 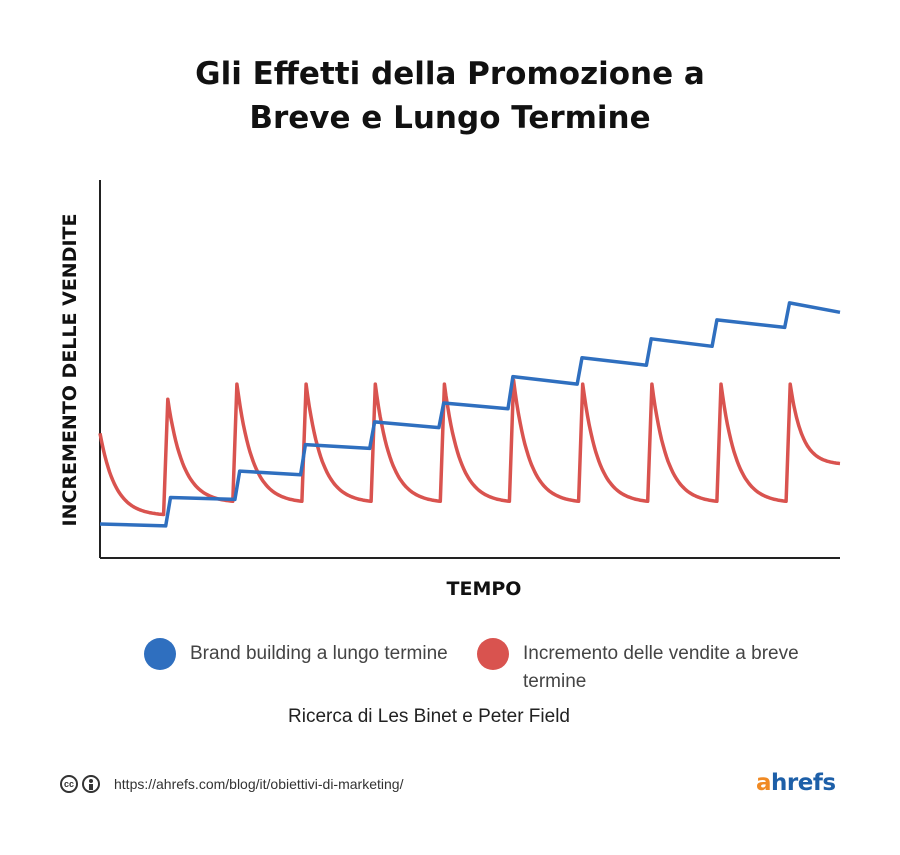 I want to click on legend-dot-brand, so click(x=160, y=654).